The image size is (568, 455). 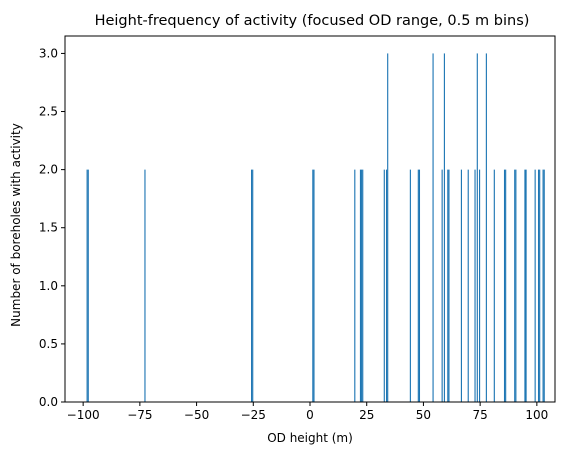 What do you see at coordinates (48, 344) in the screenshot?
I see `y-tick-label: 0.5` at bounding box center [48, 344].